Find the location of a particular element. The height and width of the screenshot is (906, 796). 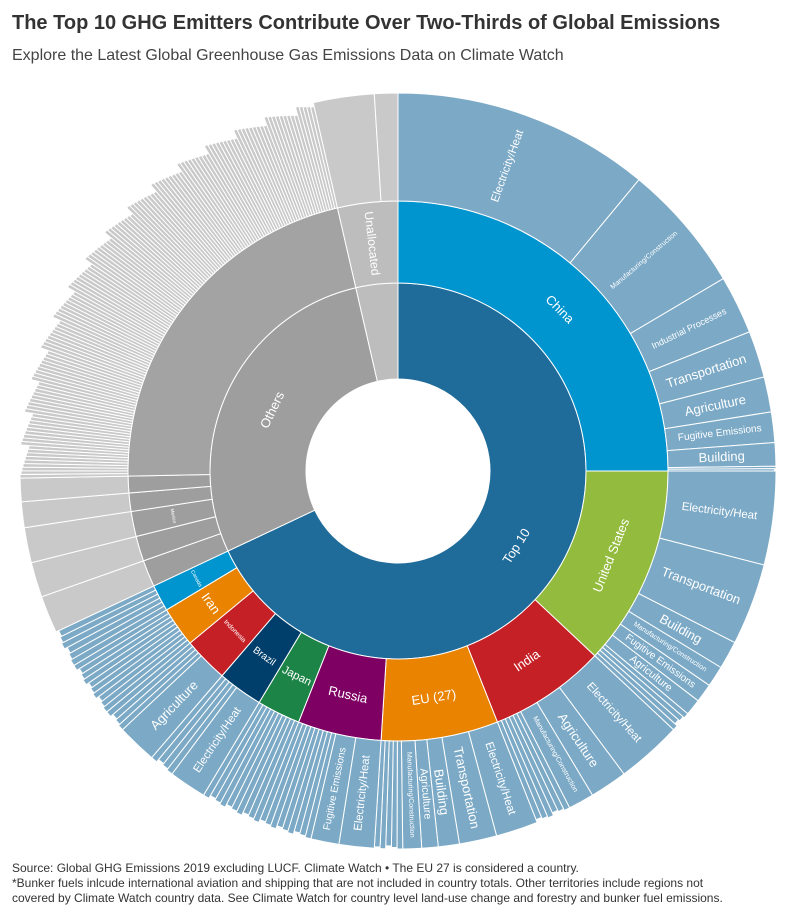

sector-arc-minor is located at coordinates (400, 795).